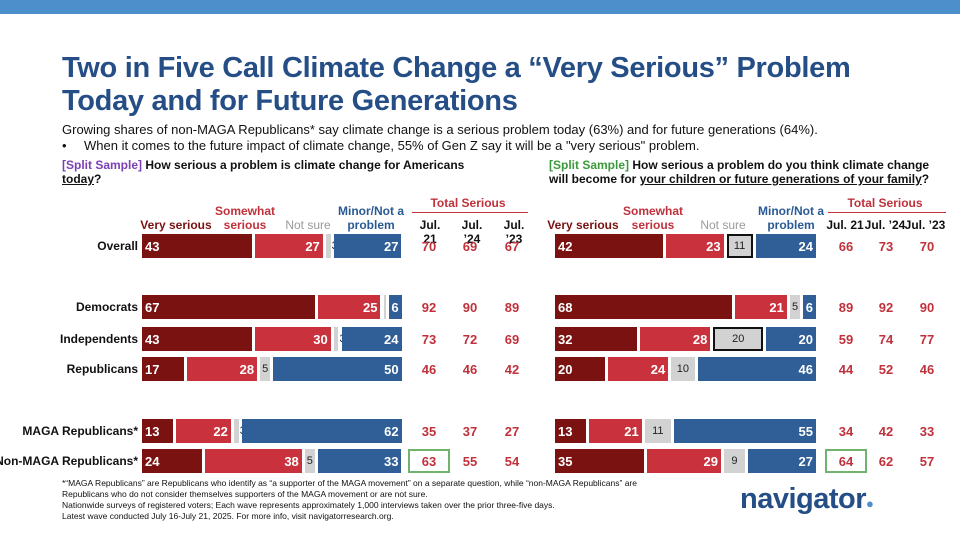  Describe the element at coordinates (734, 461) in the screenshot. I see `bar-not-sure-right: 9` at that location.